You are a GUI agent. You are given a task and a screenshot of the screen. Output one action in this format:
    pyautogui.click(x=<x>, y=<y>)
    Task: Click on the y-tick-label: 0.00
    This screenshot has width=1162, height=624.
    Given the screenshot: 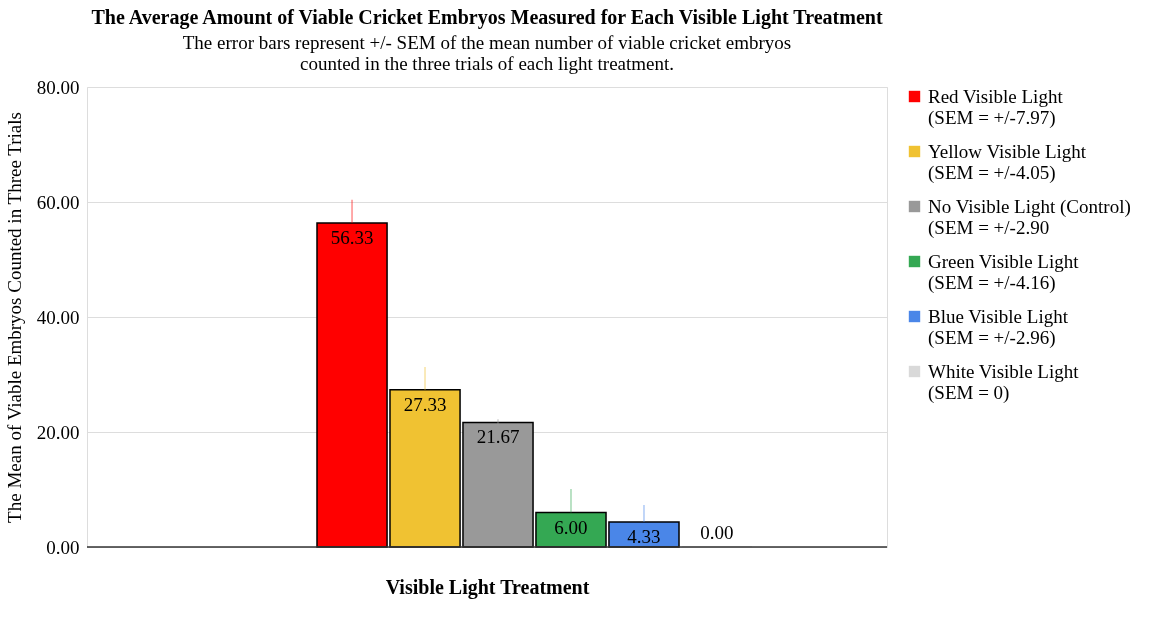 What is the action you would take?
    pyautogui.click(x=63, y=547)
    